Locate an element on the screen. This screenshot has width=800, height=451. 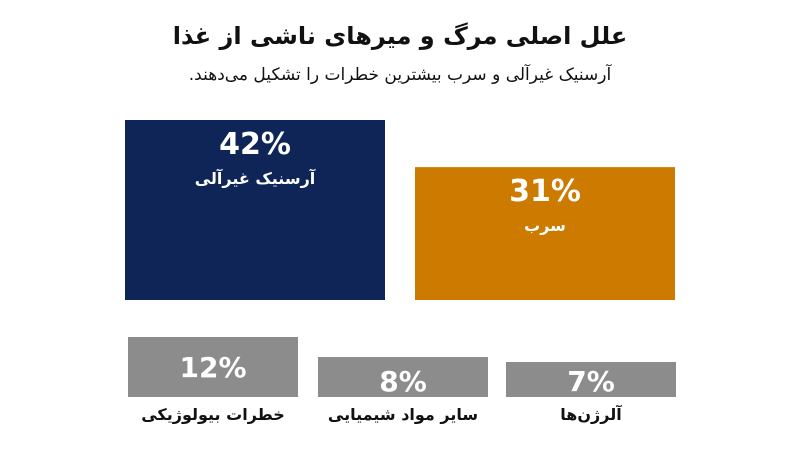
value-label: 12% is located at coordinates (212, 367).